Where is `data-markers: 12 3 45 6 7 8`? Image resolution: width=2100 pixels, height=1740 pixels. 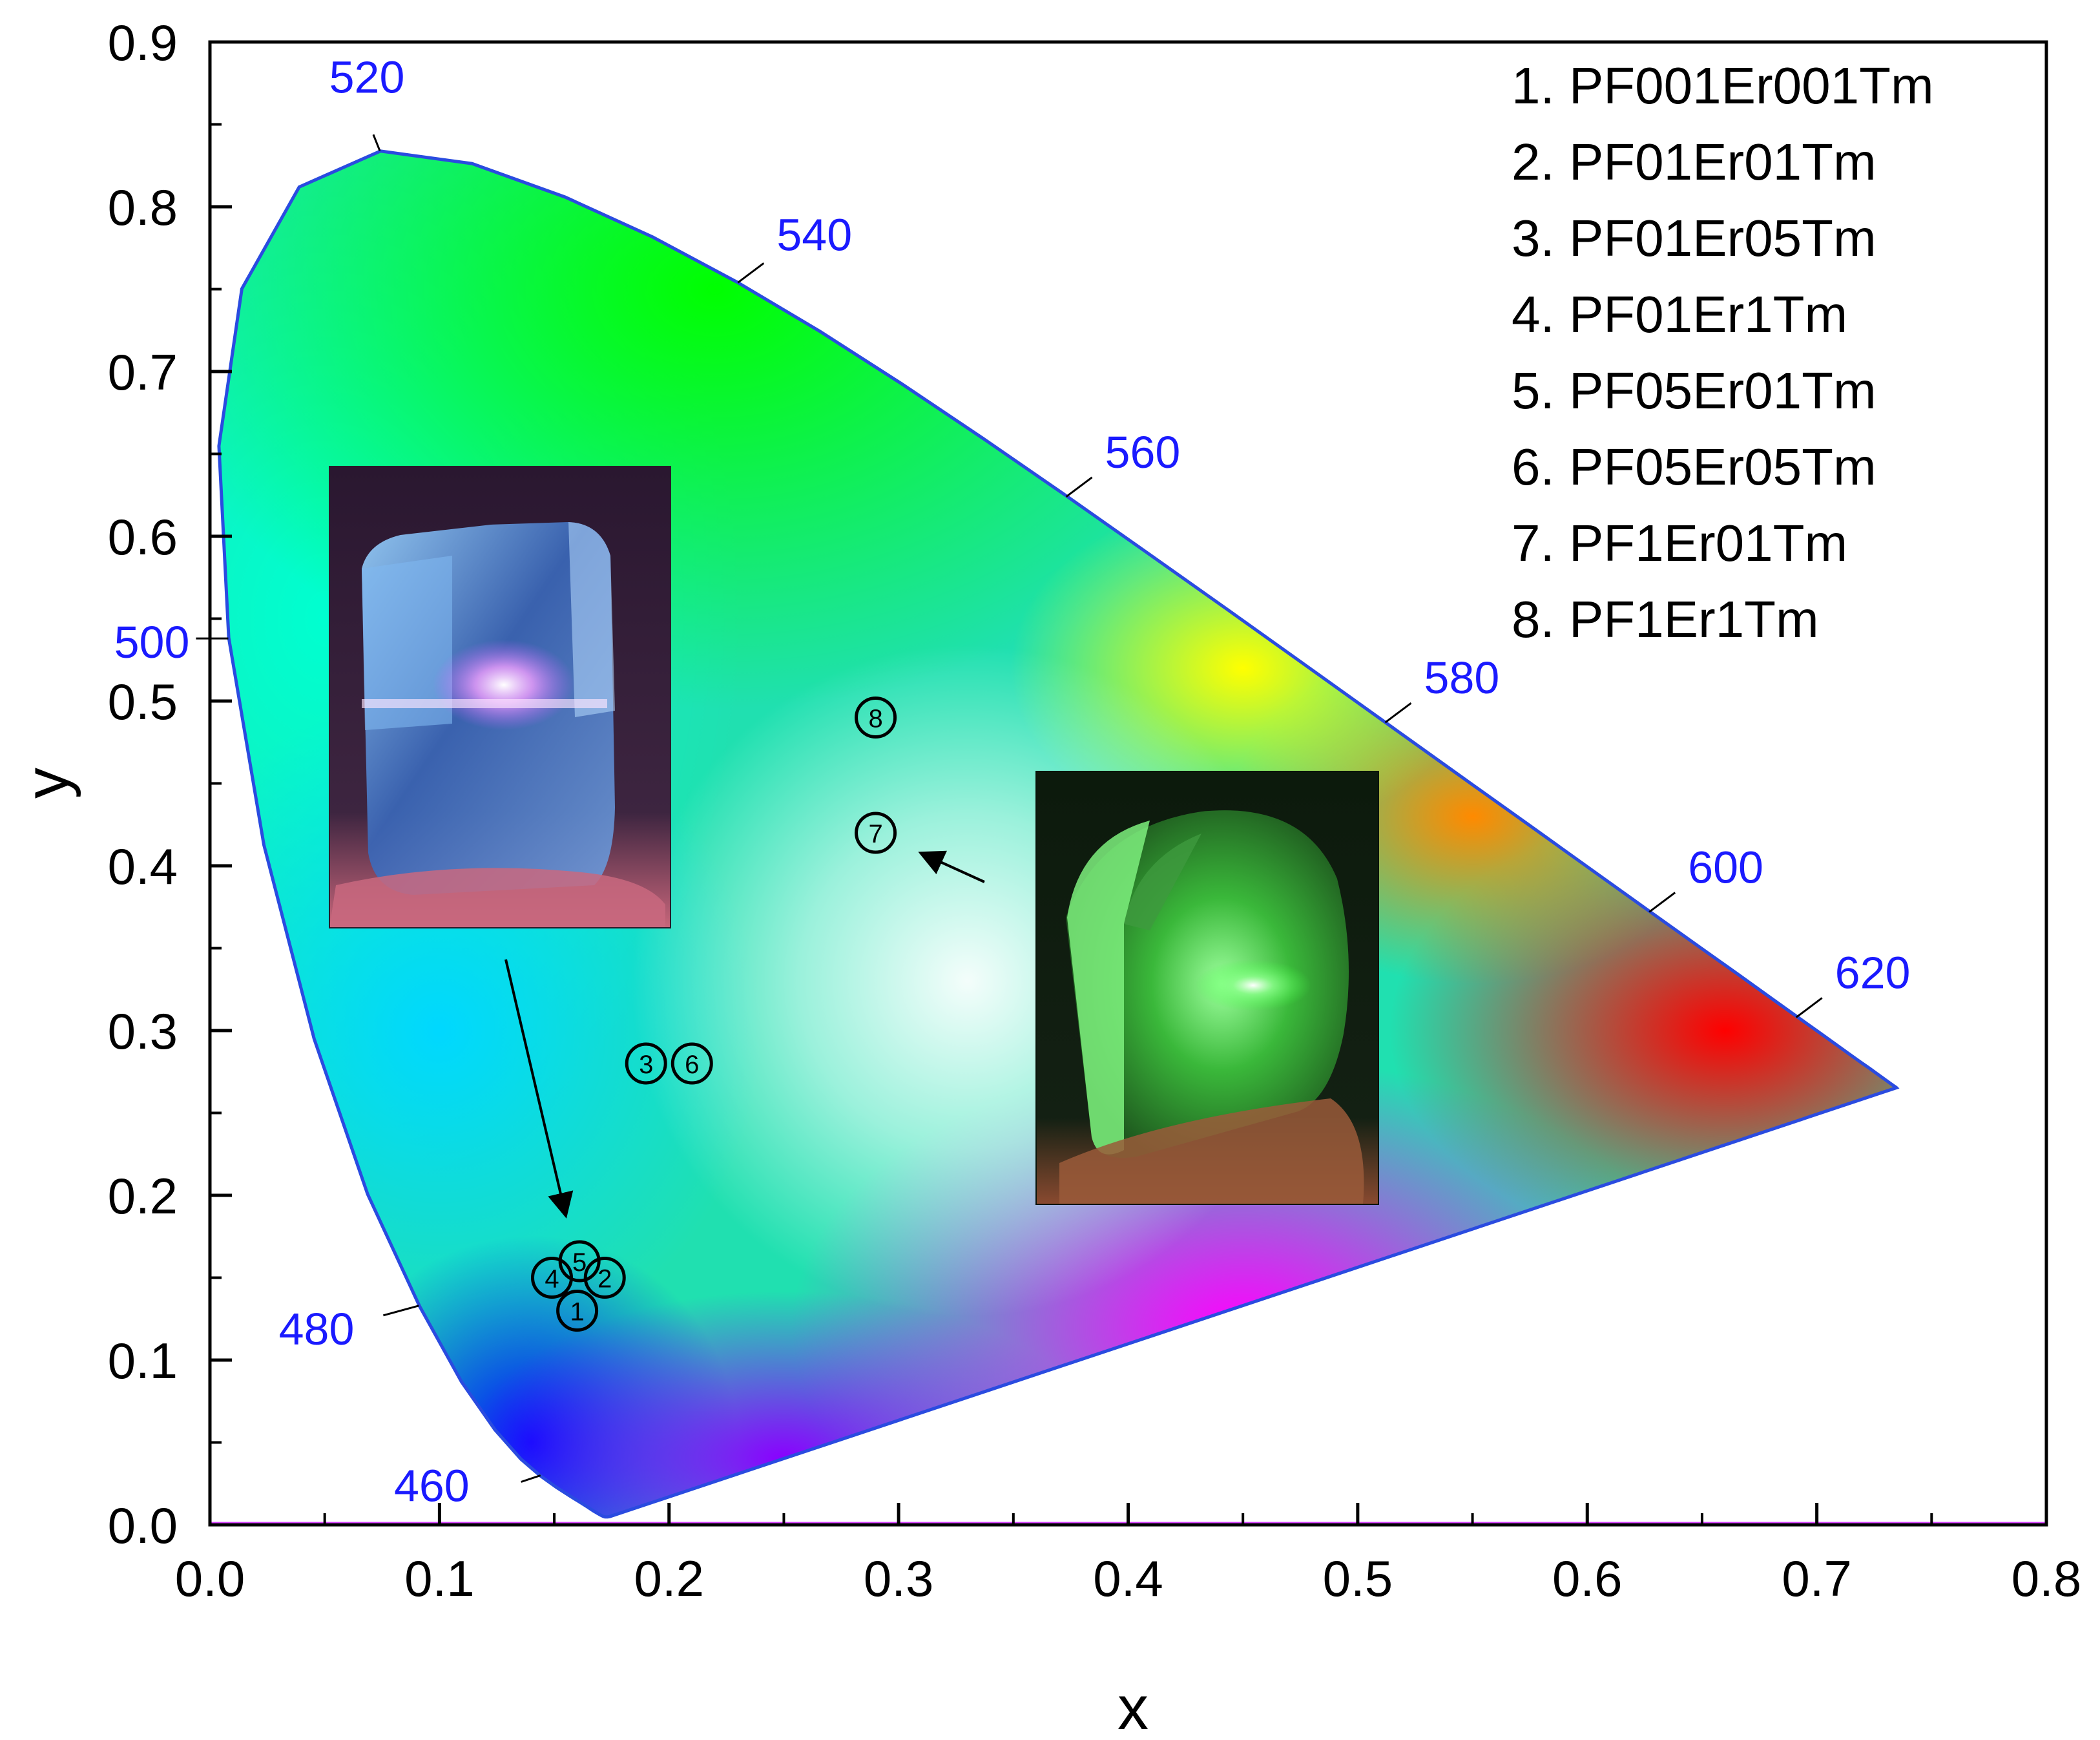 data-markers: 12 3 45 6 7 8 is located at coordinates (714, 1014).